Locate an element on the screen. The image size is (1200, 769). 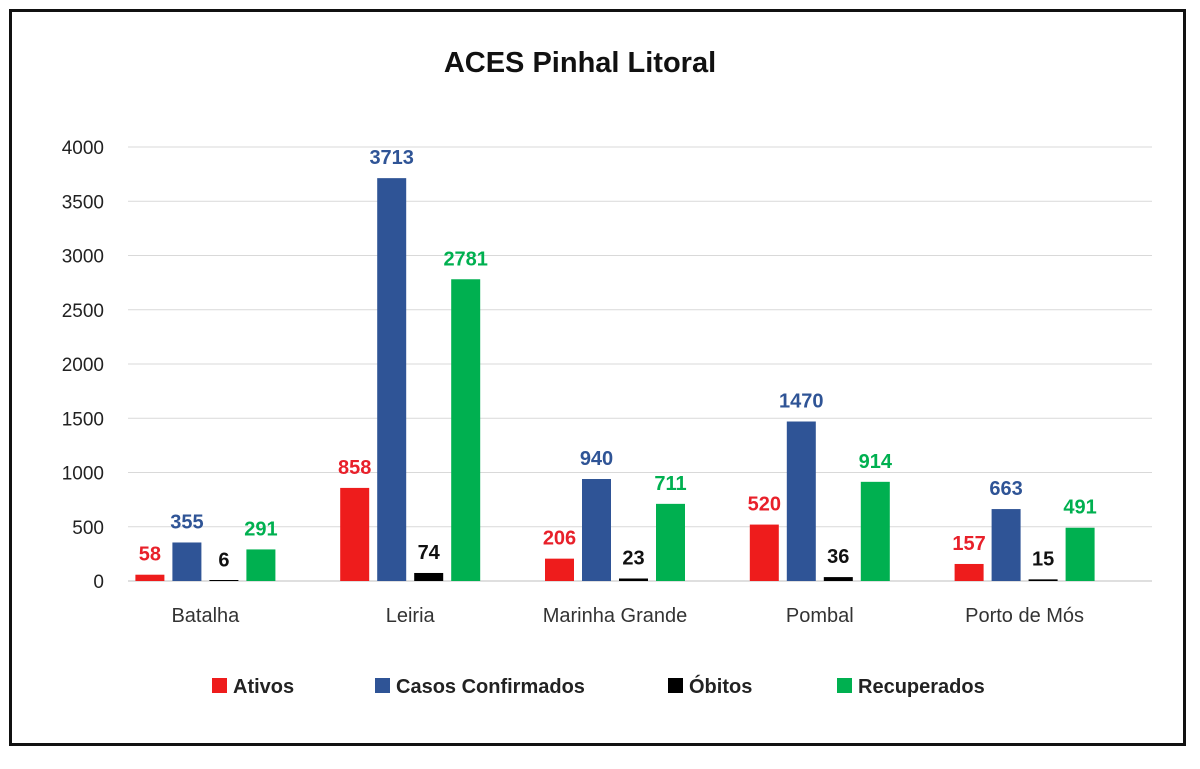
data-label: 1470 is located at coordinates (801, 402).